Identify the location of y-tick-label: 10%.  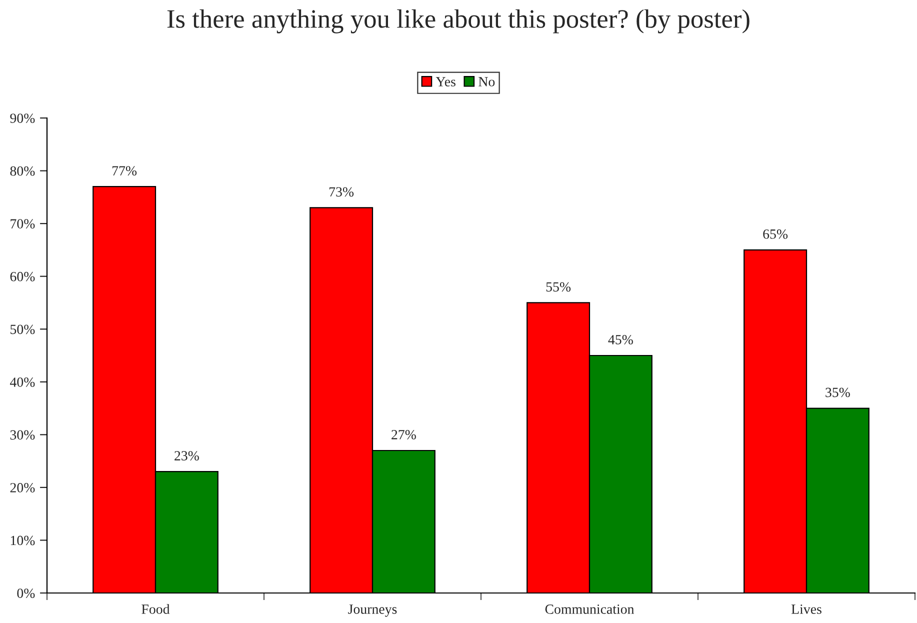
(22, 541).